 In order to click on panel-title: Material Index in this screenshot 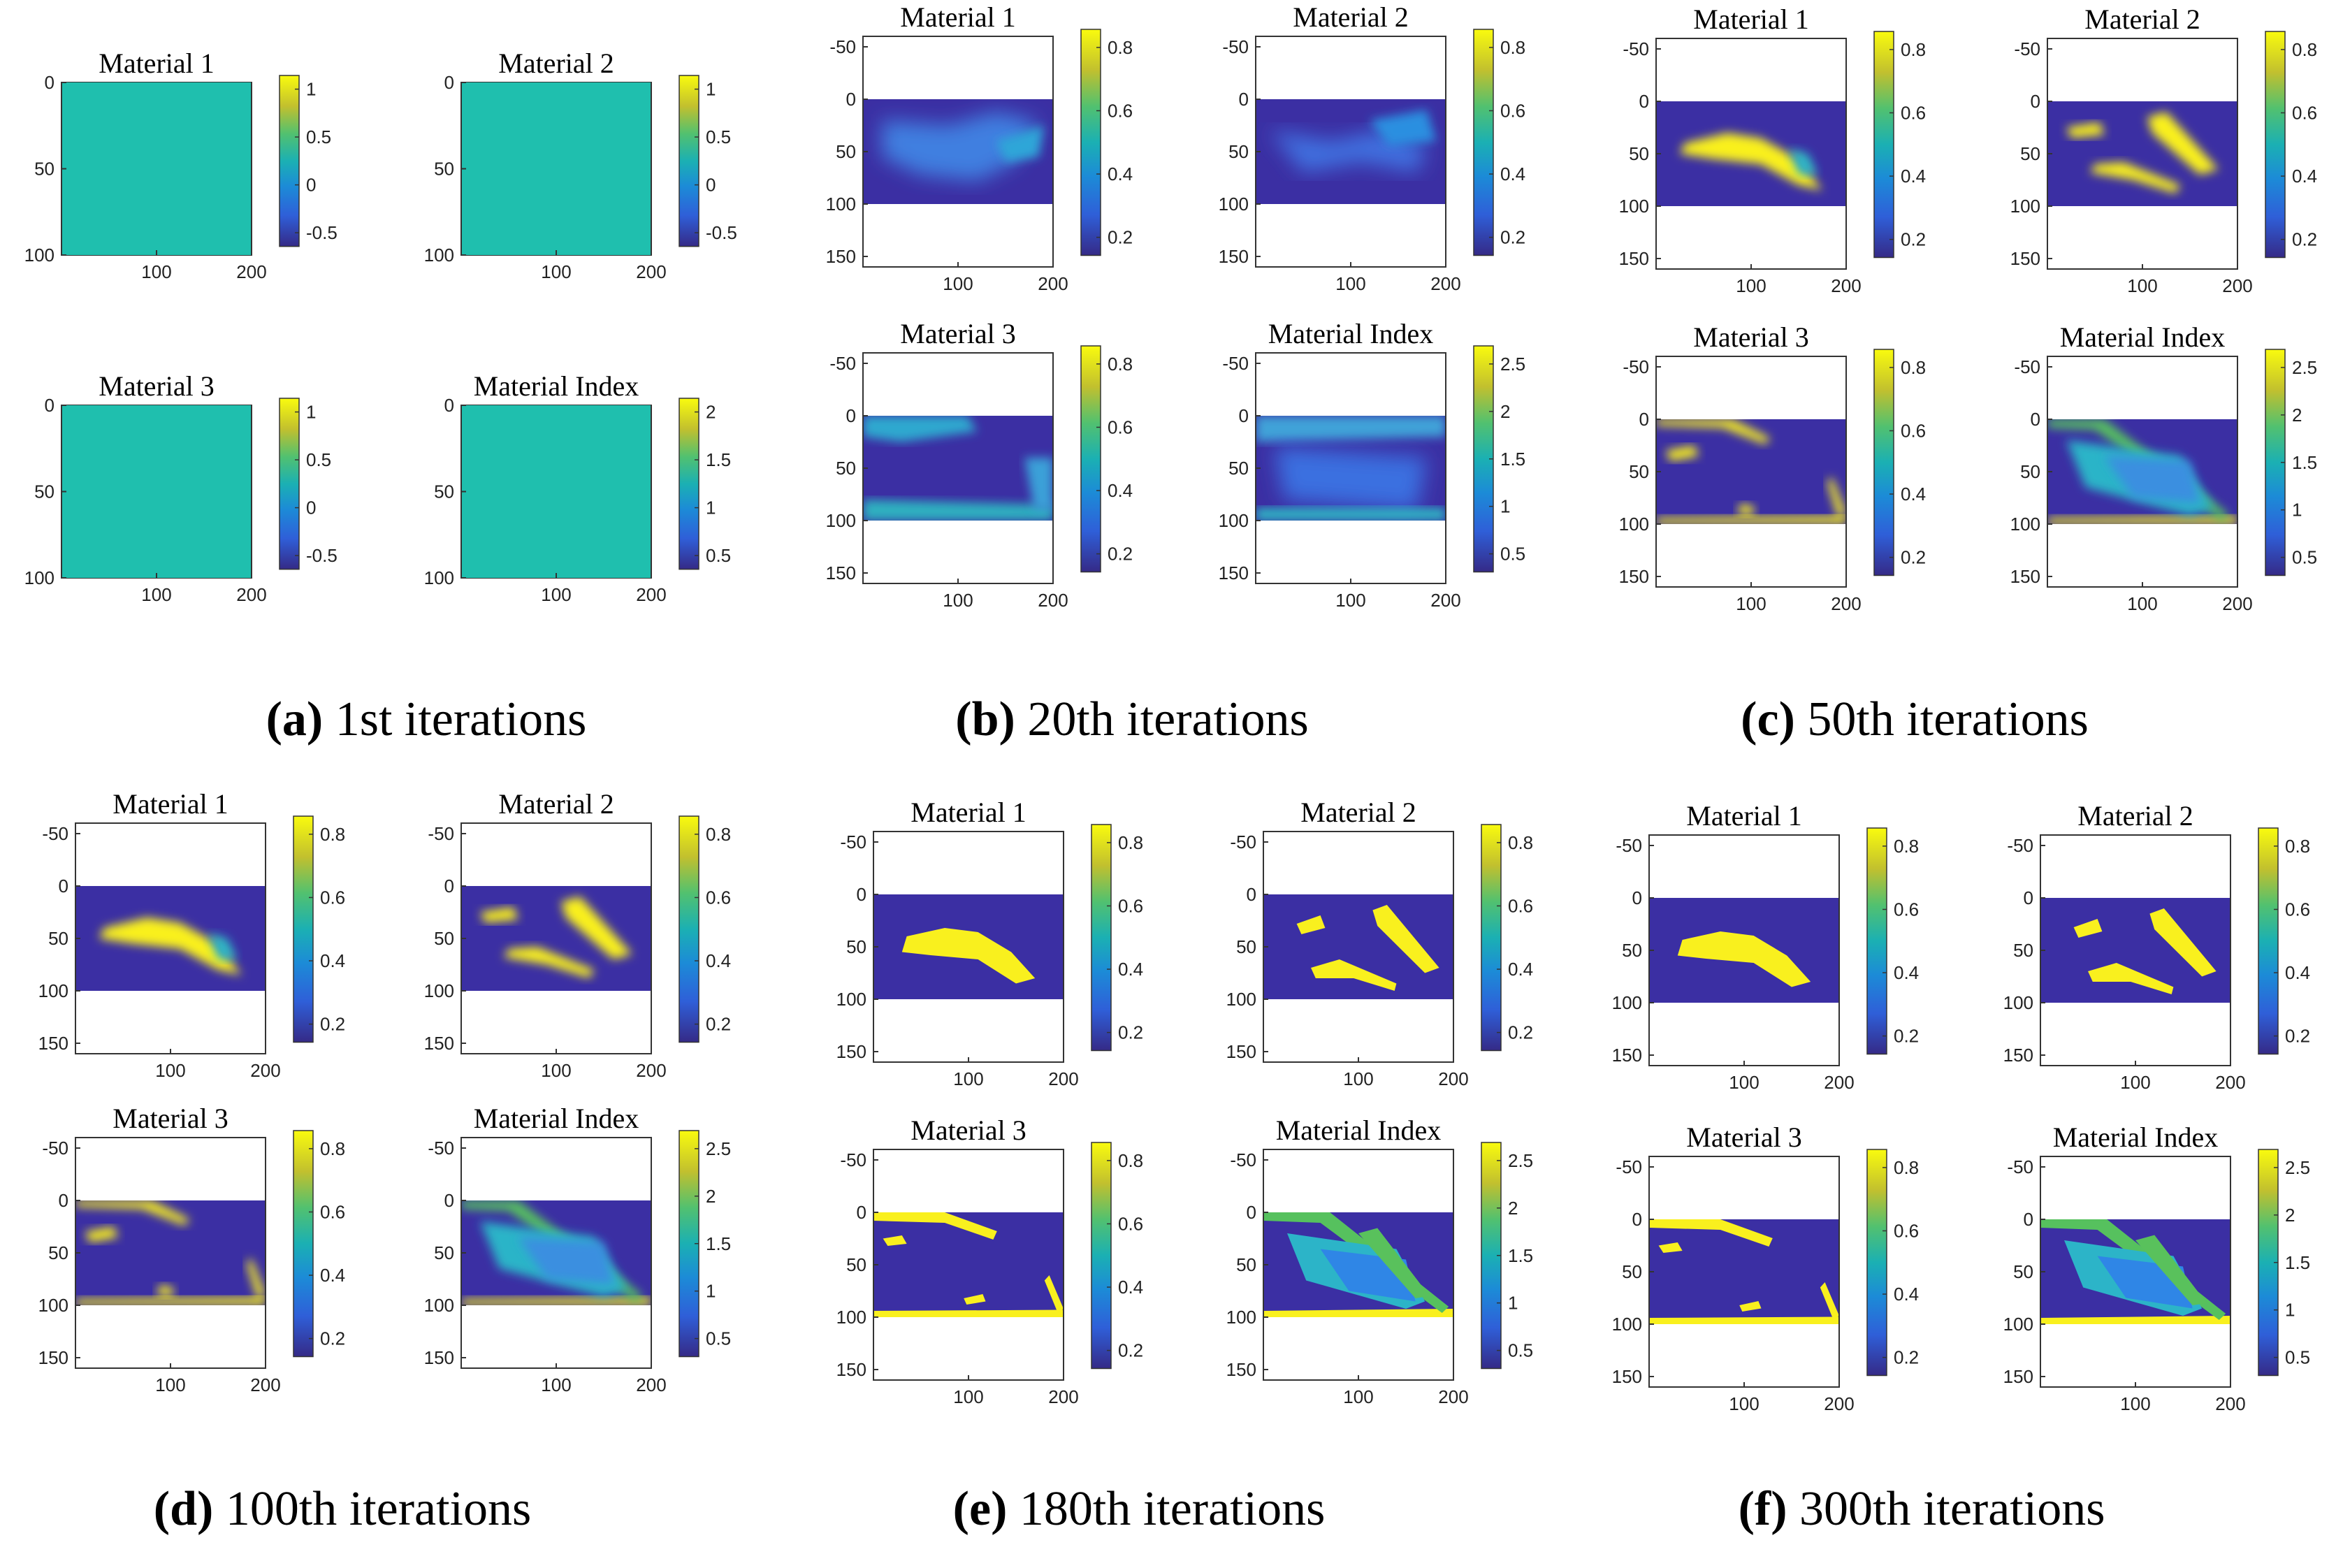, I will do `click(1351, 333)`.